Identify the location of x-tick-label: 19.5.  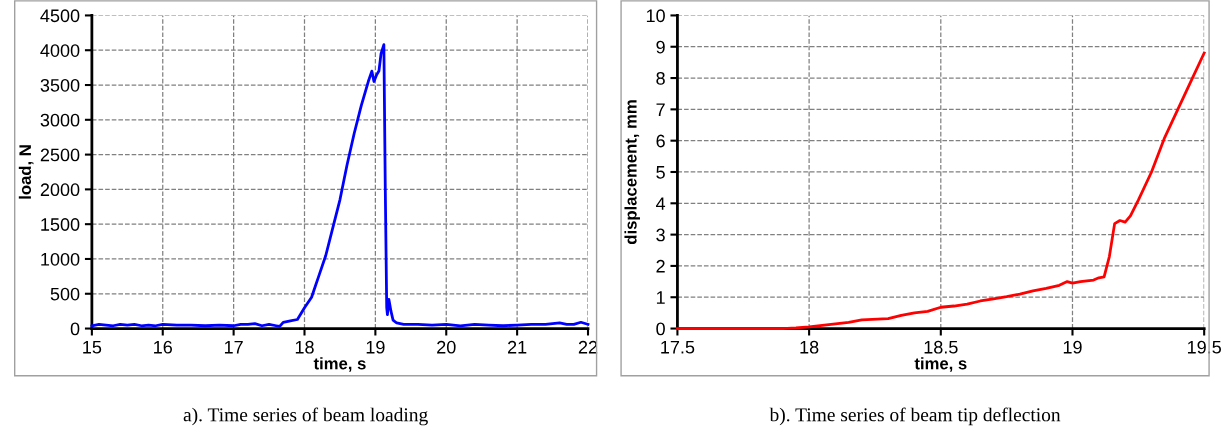
(1204, 347).